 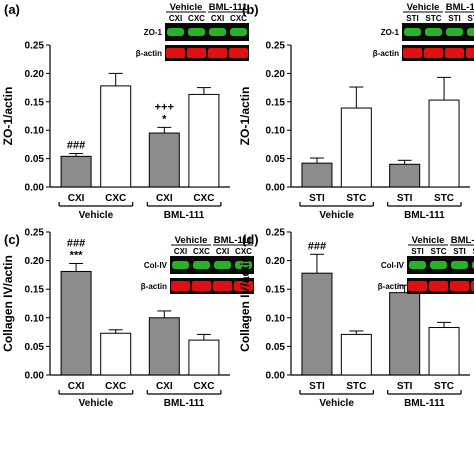 I want to click on x-tick-label: CXI, so click(x=76, y=198).